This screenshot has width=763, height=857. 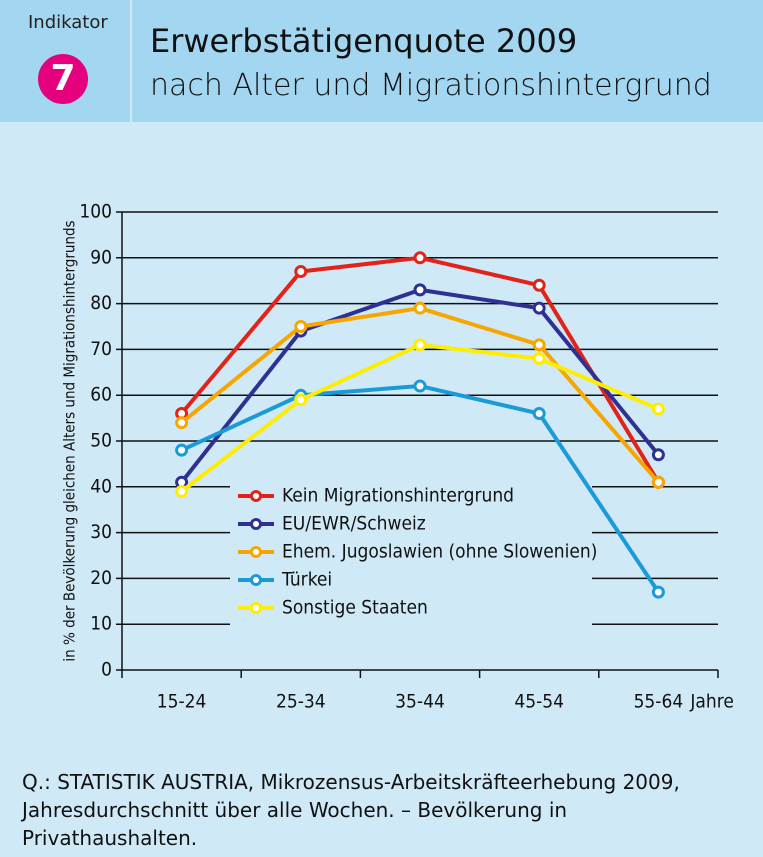 What do you see at coordinates (101, 532) in the screenshot?
I see `y-tick-label: 30` at bounding box center [101, 532].